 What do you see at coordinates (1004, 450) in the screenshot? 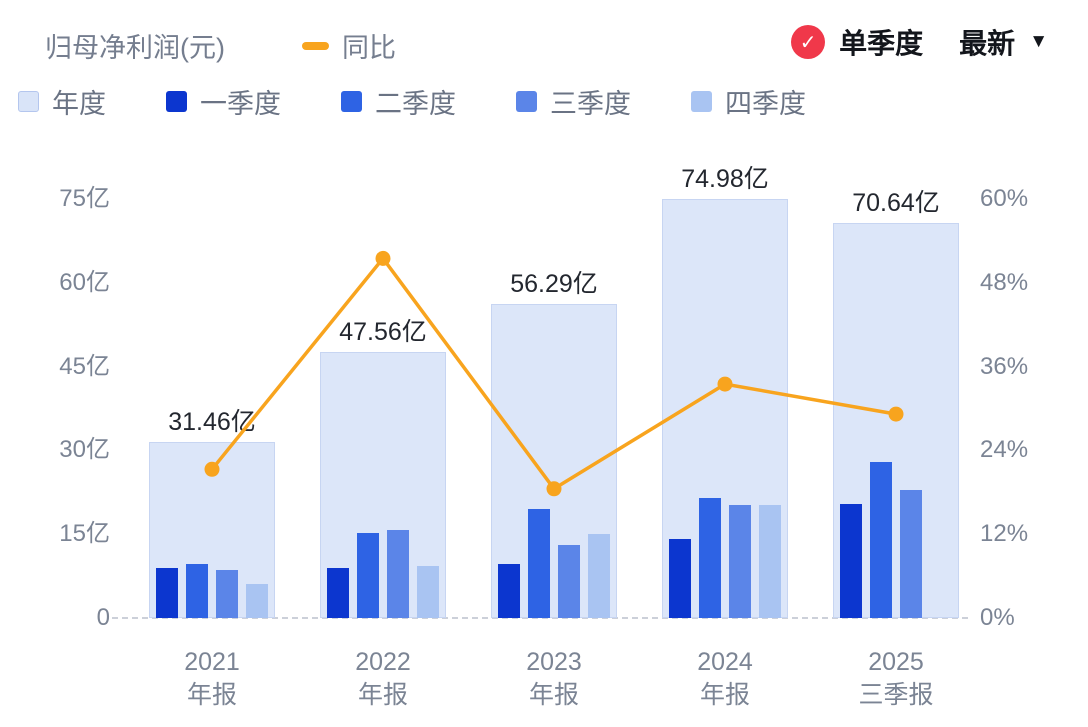
I see `y-axis-tick-right: 24%` at bounding box center [1004, 450].